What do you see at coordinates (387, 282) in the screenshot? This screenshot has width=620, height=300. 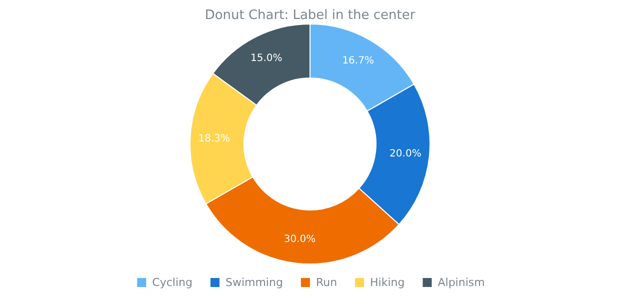 I see `legend-label: Hiking` at bounding box center [387, 282].